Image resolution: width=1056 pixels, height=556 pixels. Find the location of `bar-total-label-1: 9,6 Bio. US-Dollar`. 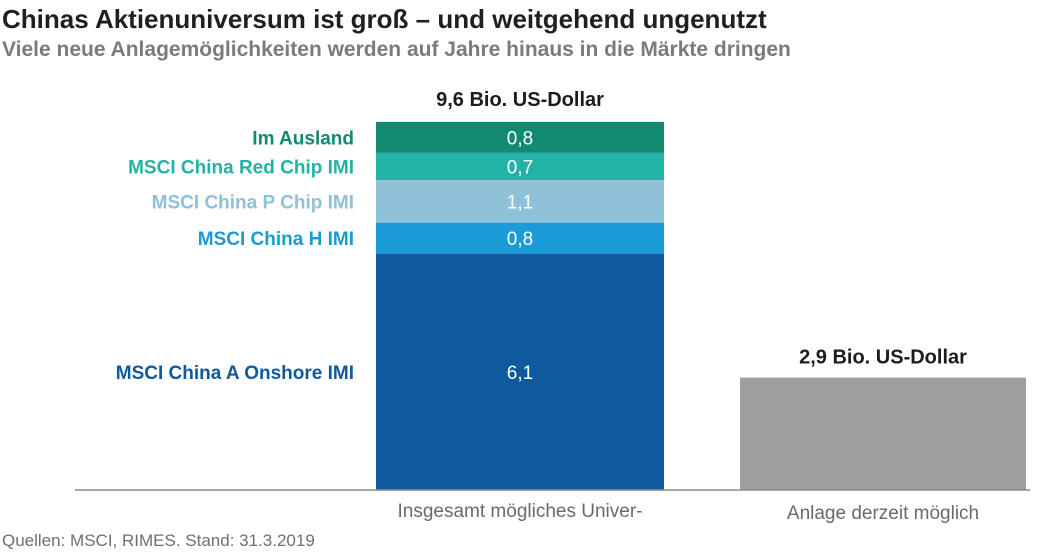

bar-total-label-1: 9,6 Bio. US-Dollar is located at coordinates (520, 100).